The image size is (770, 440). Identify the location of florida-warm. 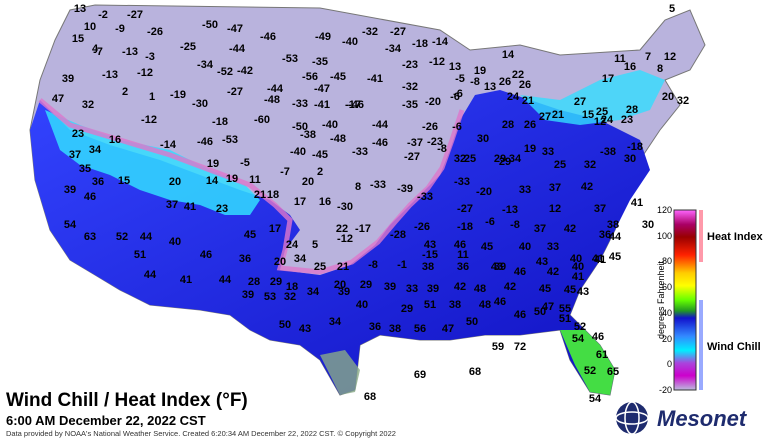
(587, 362).